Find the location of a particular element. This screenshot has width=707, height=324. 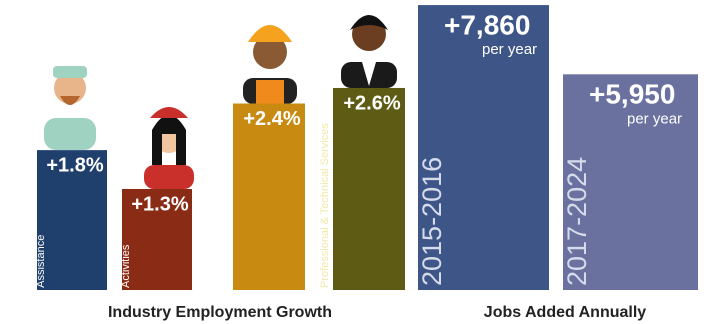

category-label: 2017-2024 is located at coordinates (577, 221).